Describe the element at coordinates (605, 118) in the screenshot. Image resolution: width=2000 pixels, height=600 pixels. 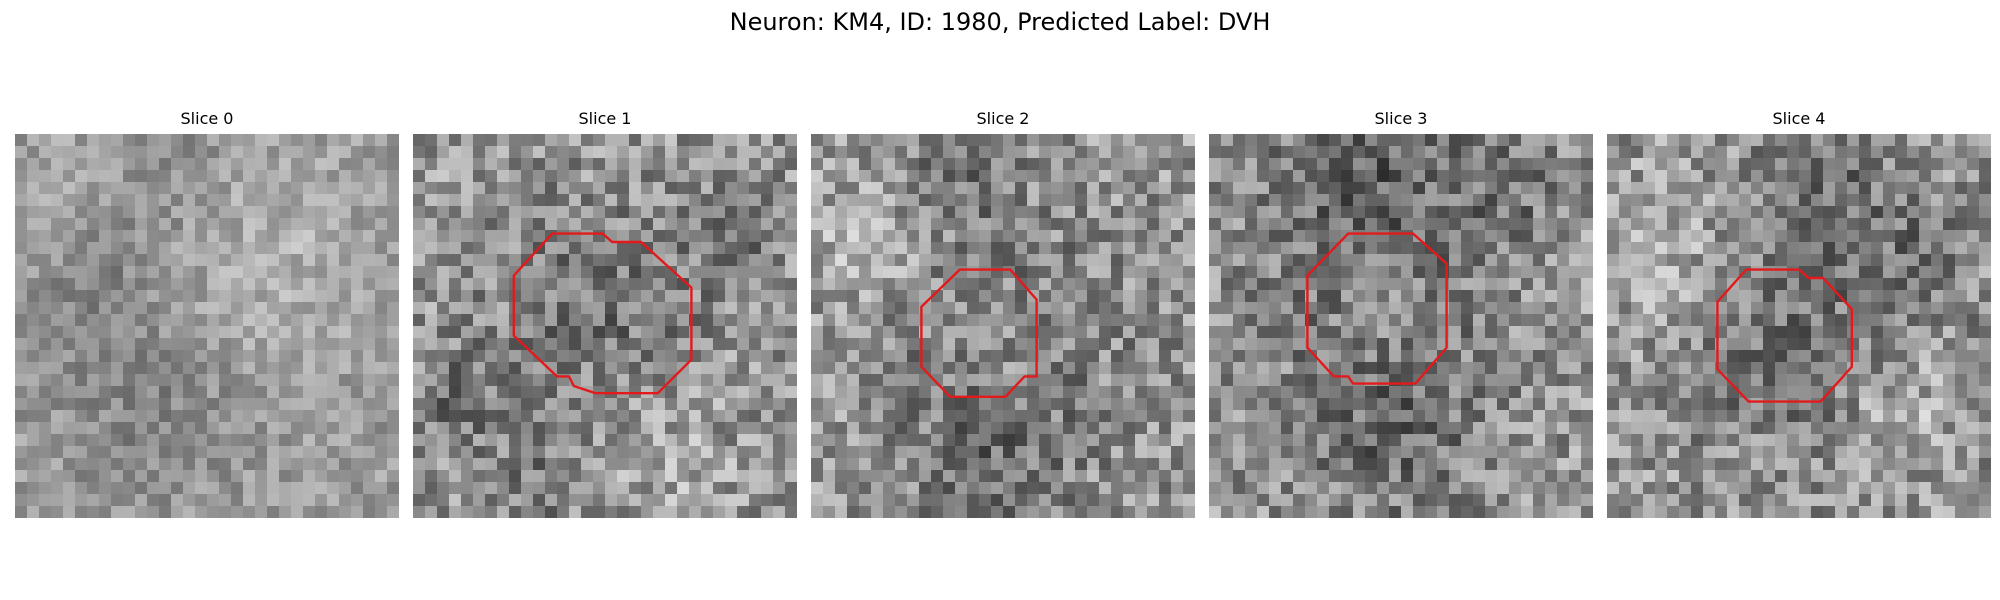
I see `slice-title: Slice 1` at that location.